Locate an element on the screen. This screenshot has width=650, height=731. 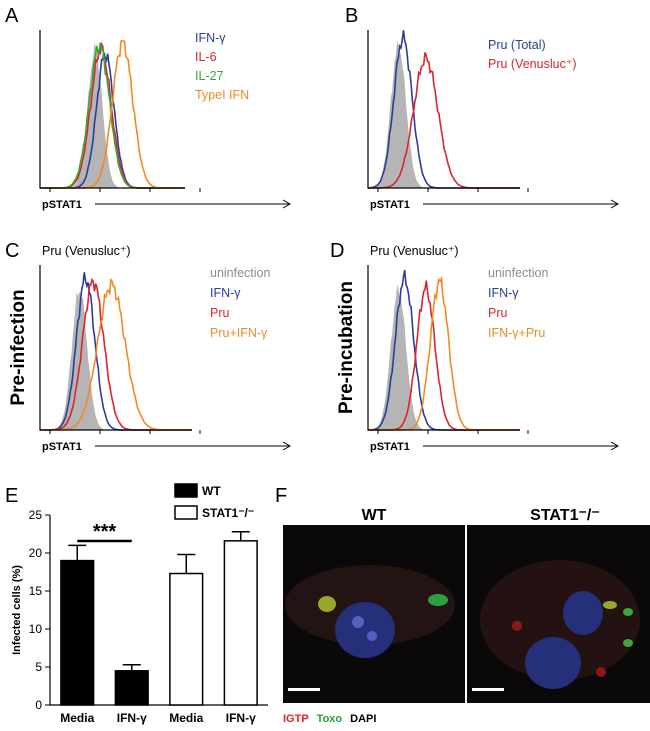
stain-label: DAPI is located at coordinates (363, 719).